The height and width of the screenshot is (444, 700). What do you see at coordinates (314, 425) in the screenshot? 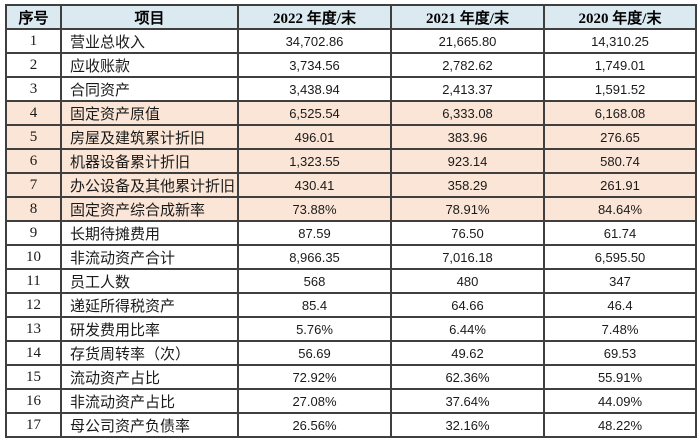
I see `cell-value-2022: 26.56%` at bounding box center [314, 425].